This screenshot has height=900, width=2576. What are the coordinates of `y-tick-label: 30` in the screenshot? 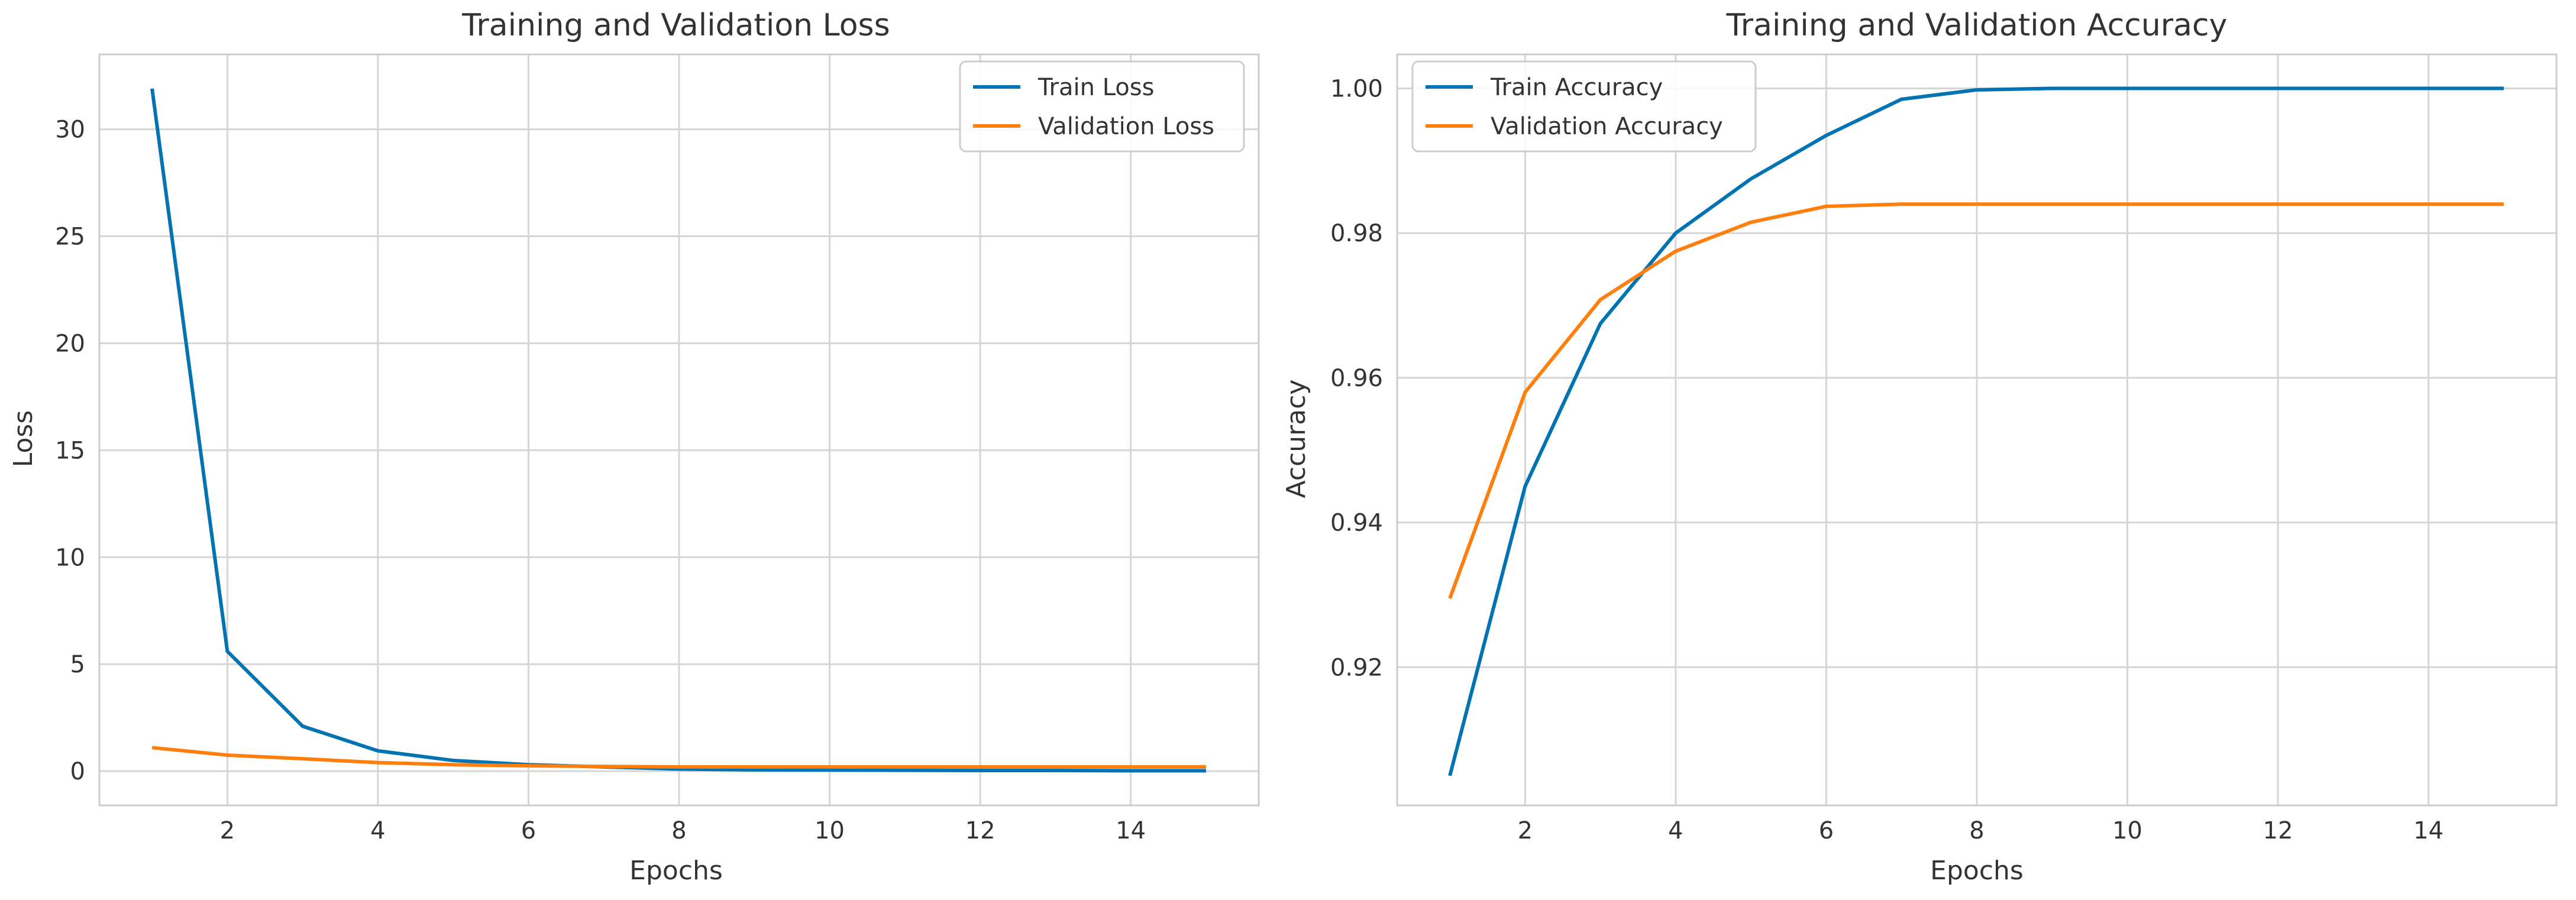 It's located at (70, 130).